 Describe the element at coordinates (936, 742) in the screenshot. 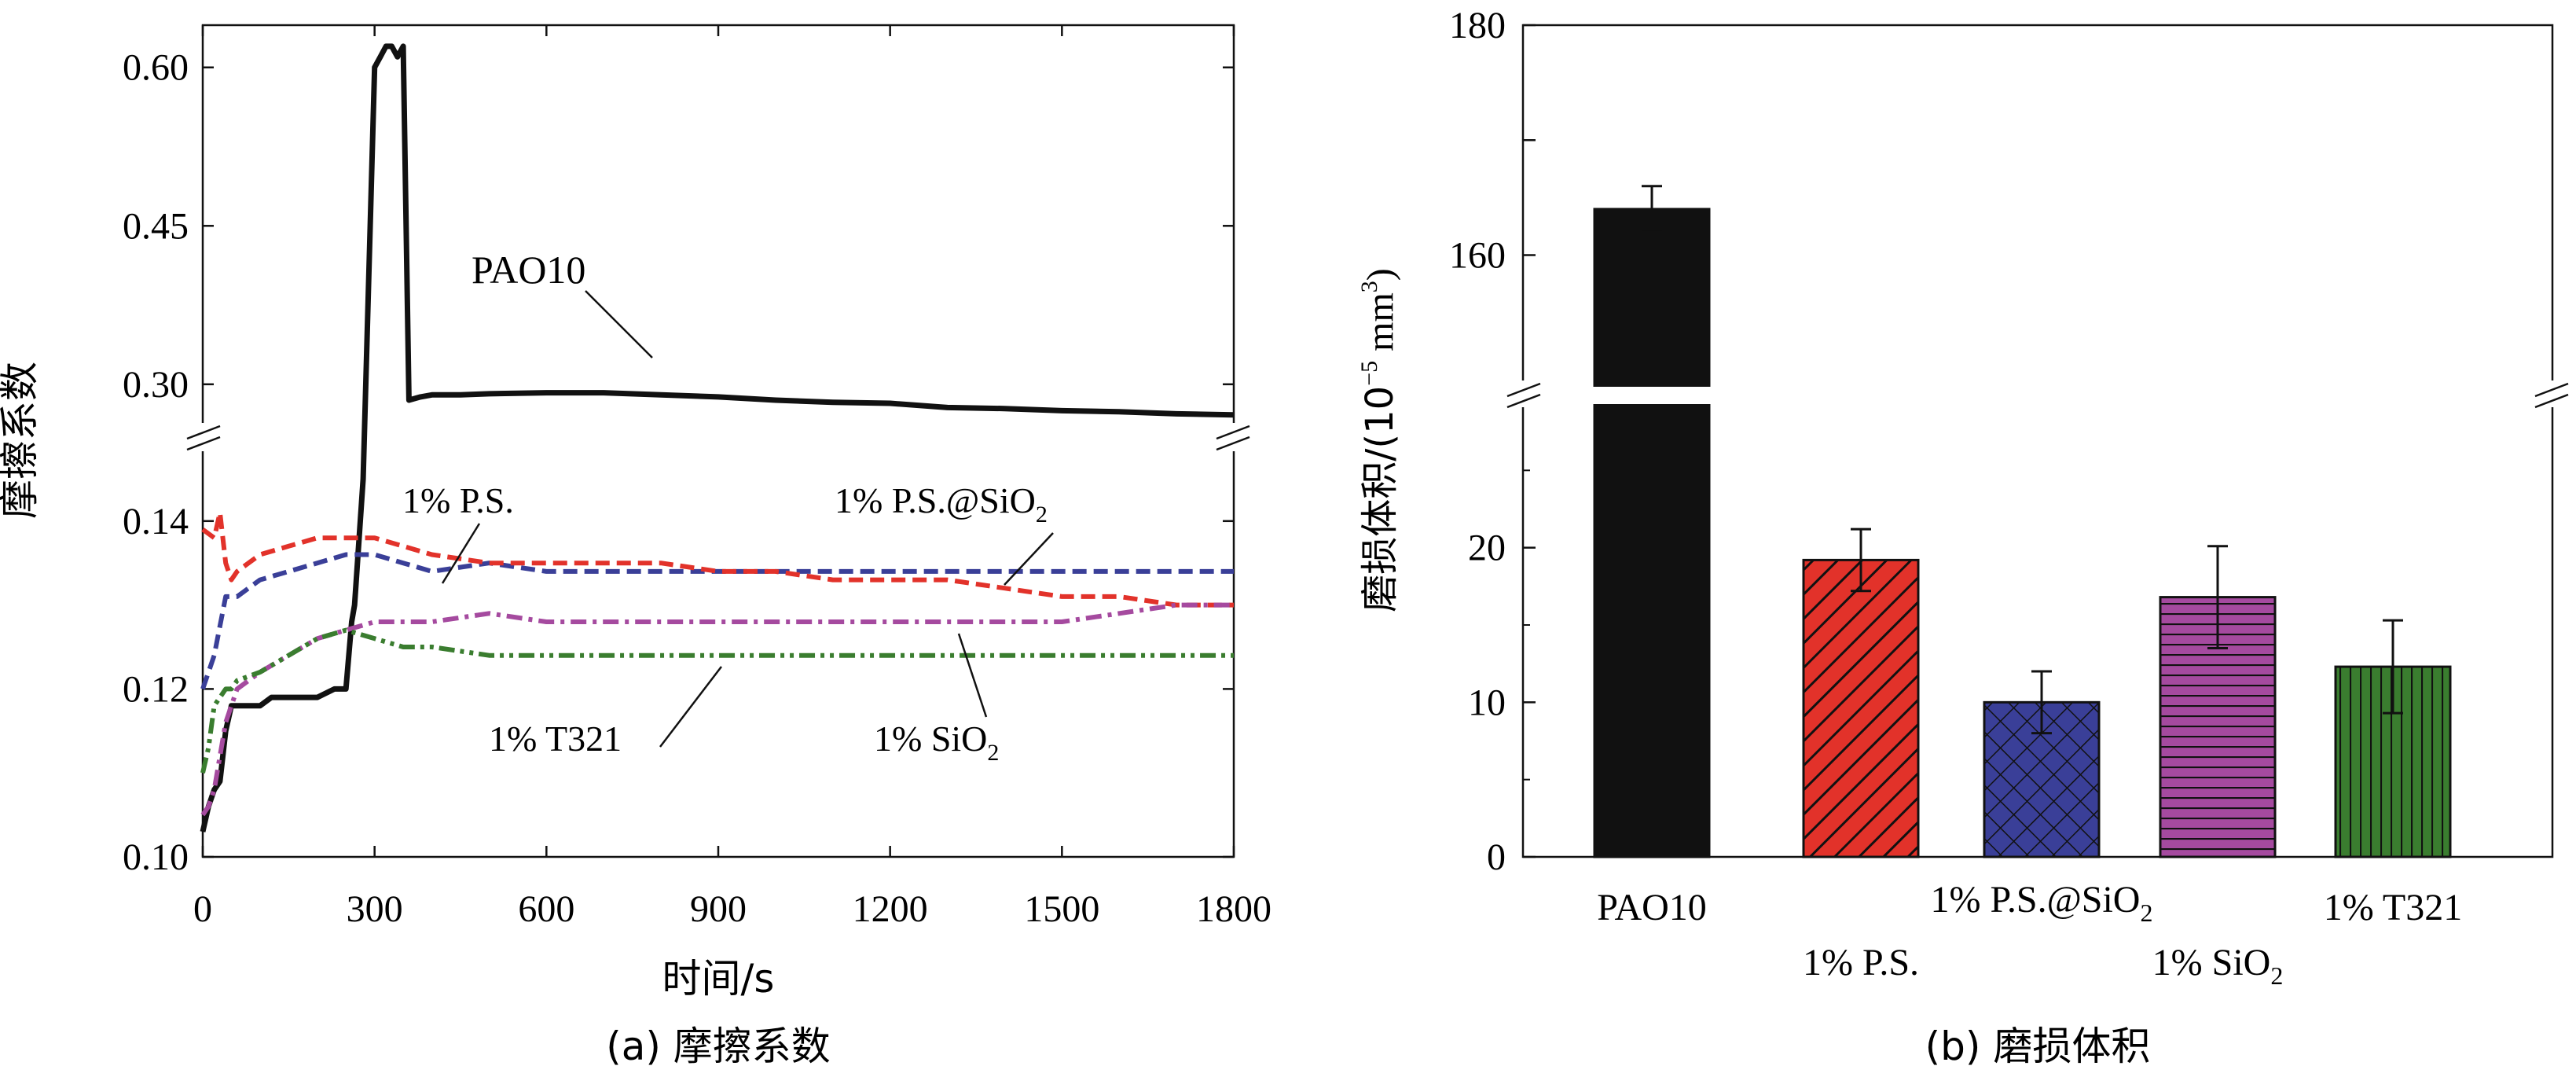

I see `chart-a-annotation-sio2: 1% SiO2` at that location.